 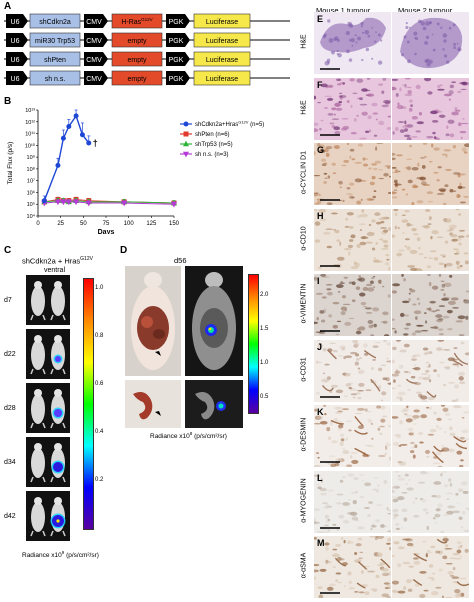 I want to click on legend-label: shCdkn2a+HrasG12V (n=5), so click(x=229, y=124).